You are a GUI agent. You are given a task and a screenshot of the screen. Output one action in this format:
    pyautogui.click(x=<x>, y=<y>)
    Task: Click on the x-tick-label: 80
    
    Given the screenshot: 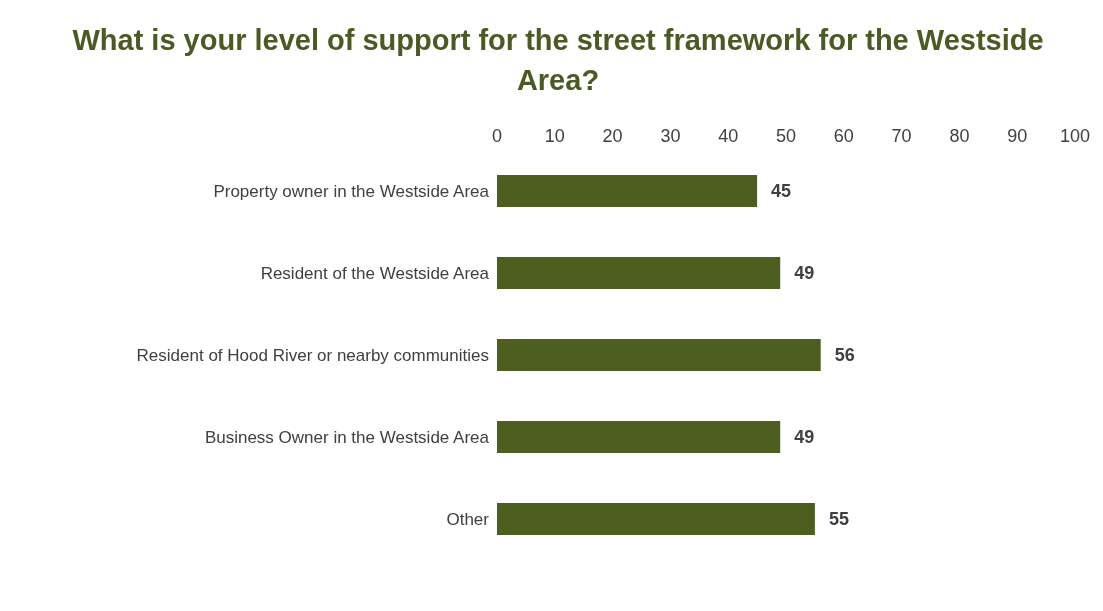 What is the action you would take?
    pyautogui.click(x=959, y=136)
    